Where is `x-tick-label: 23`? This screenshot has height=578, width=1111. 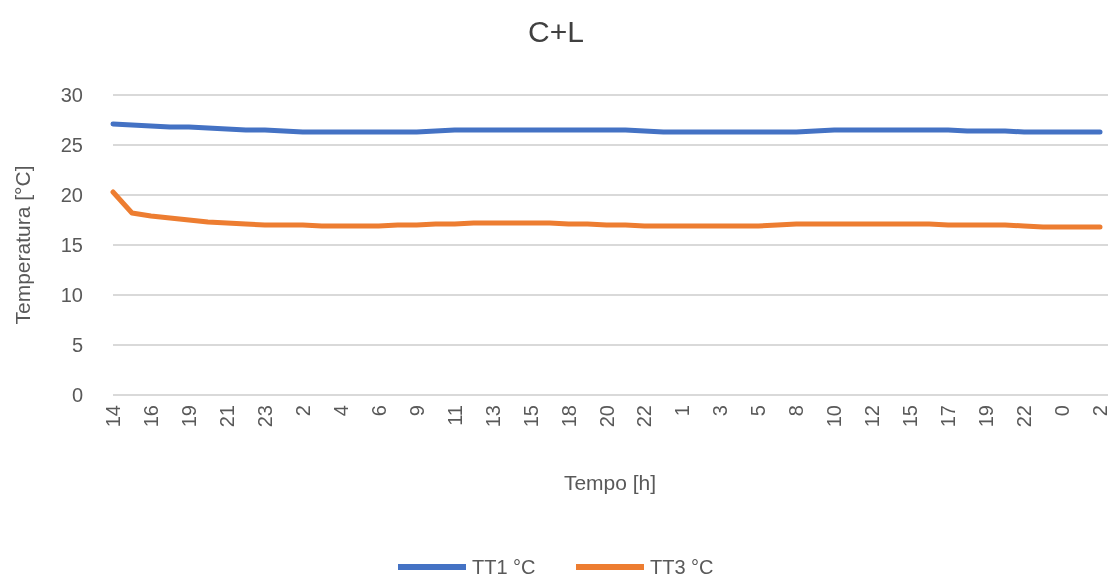 x-tick-label: 23 is located at coordinates (264, 416).